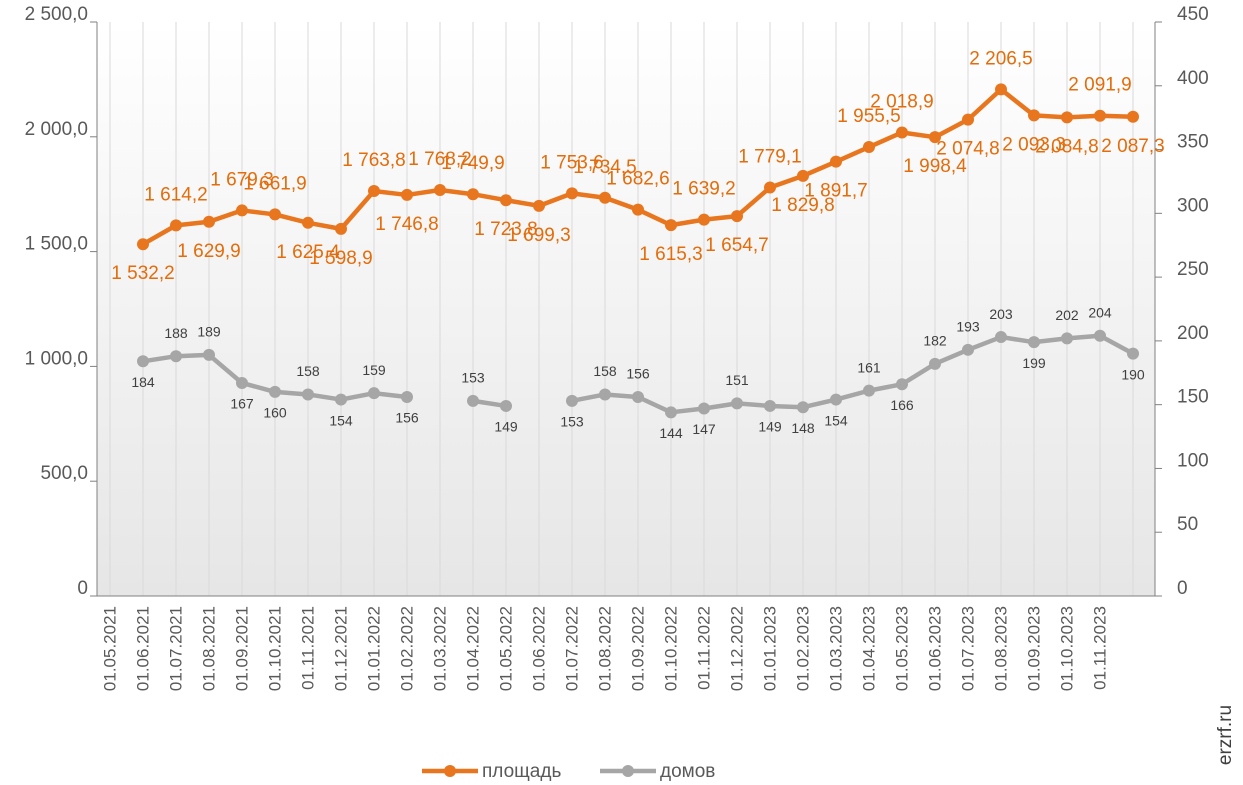 Image resolution: width=1243 pixels, height=785 pixels. I want to click on data-label: 153, so click(473, 378).